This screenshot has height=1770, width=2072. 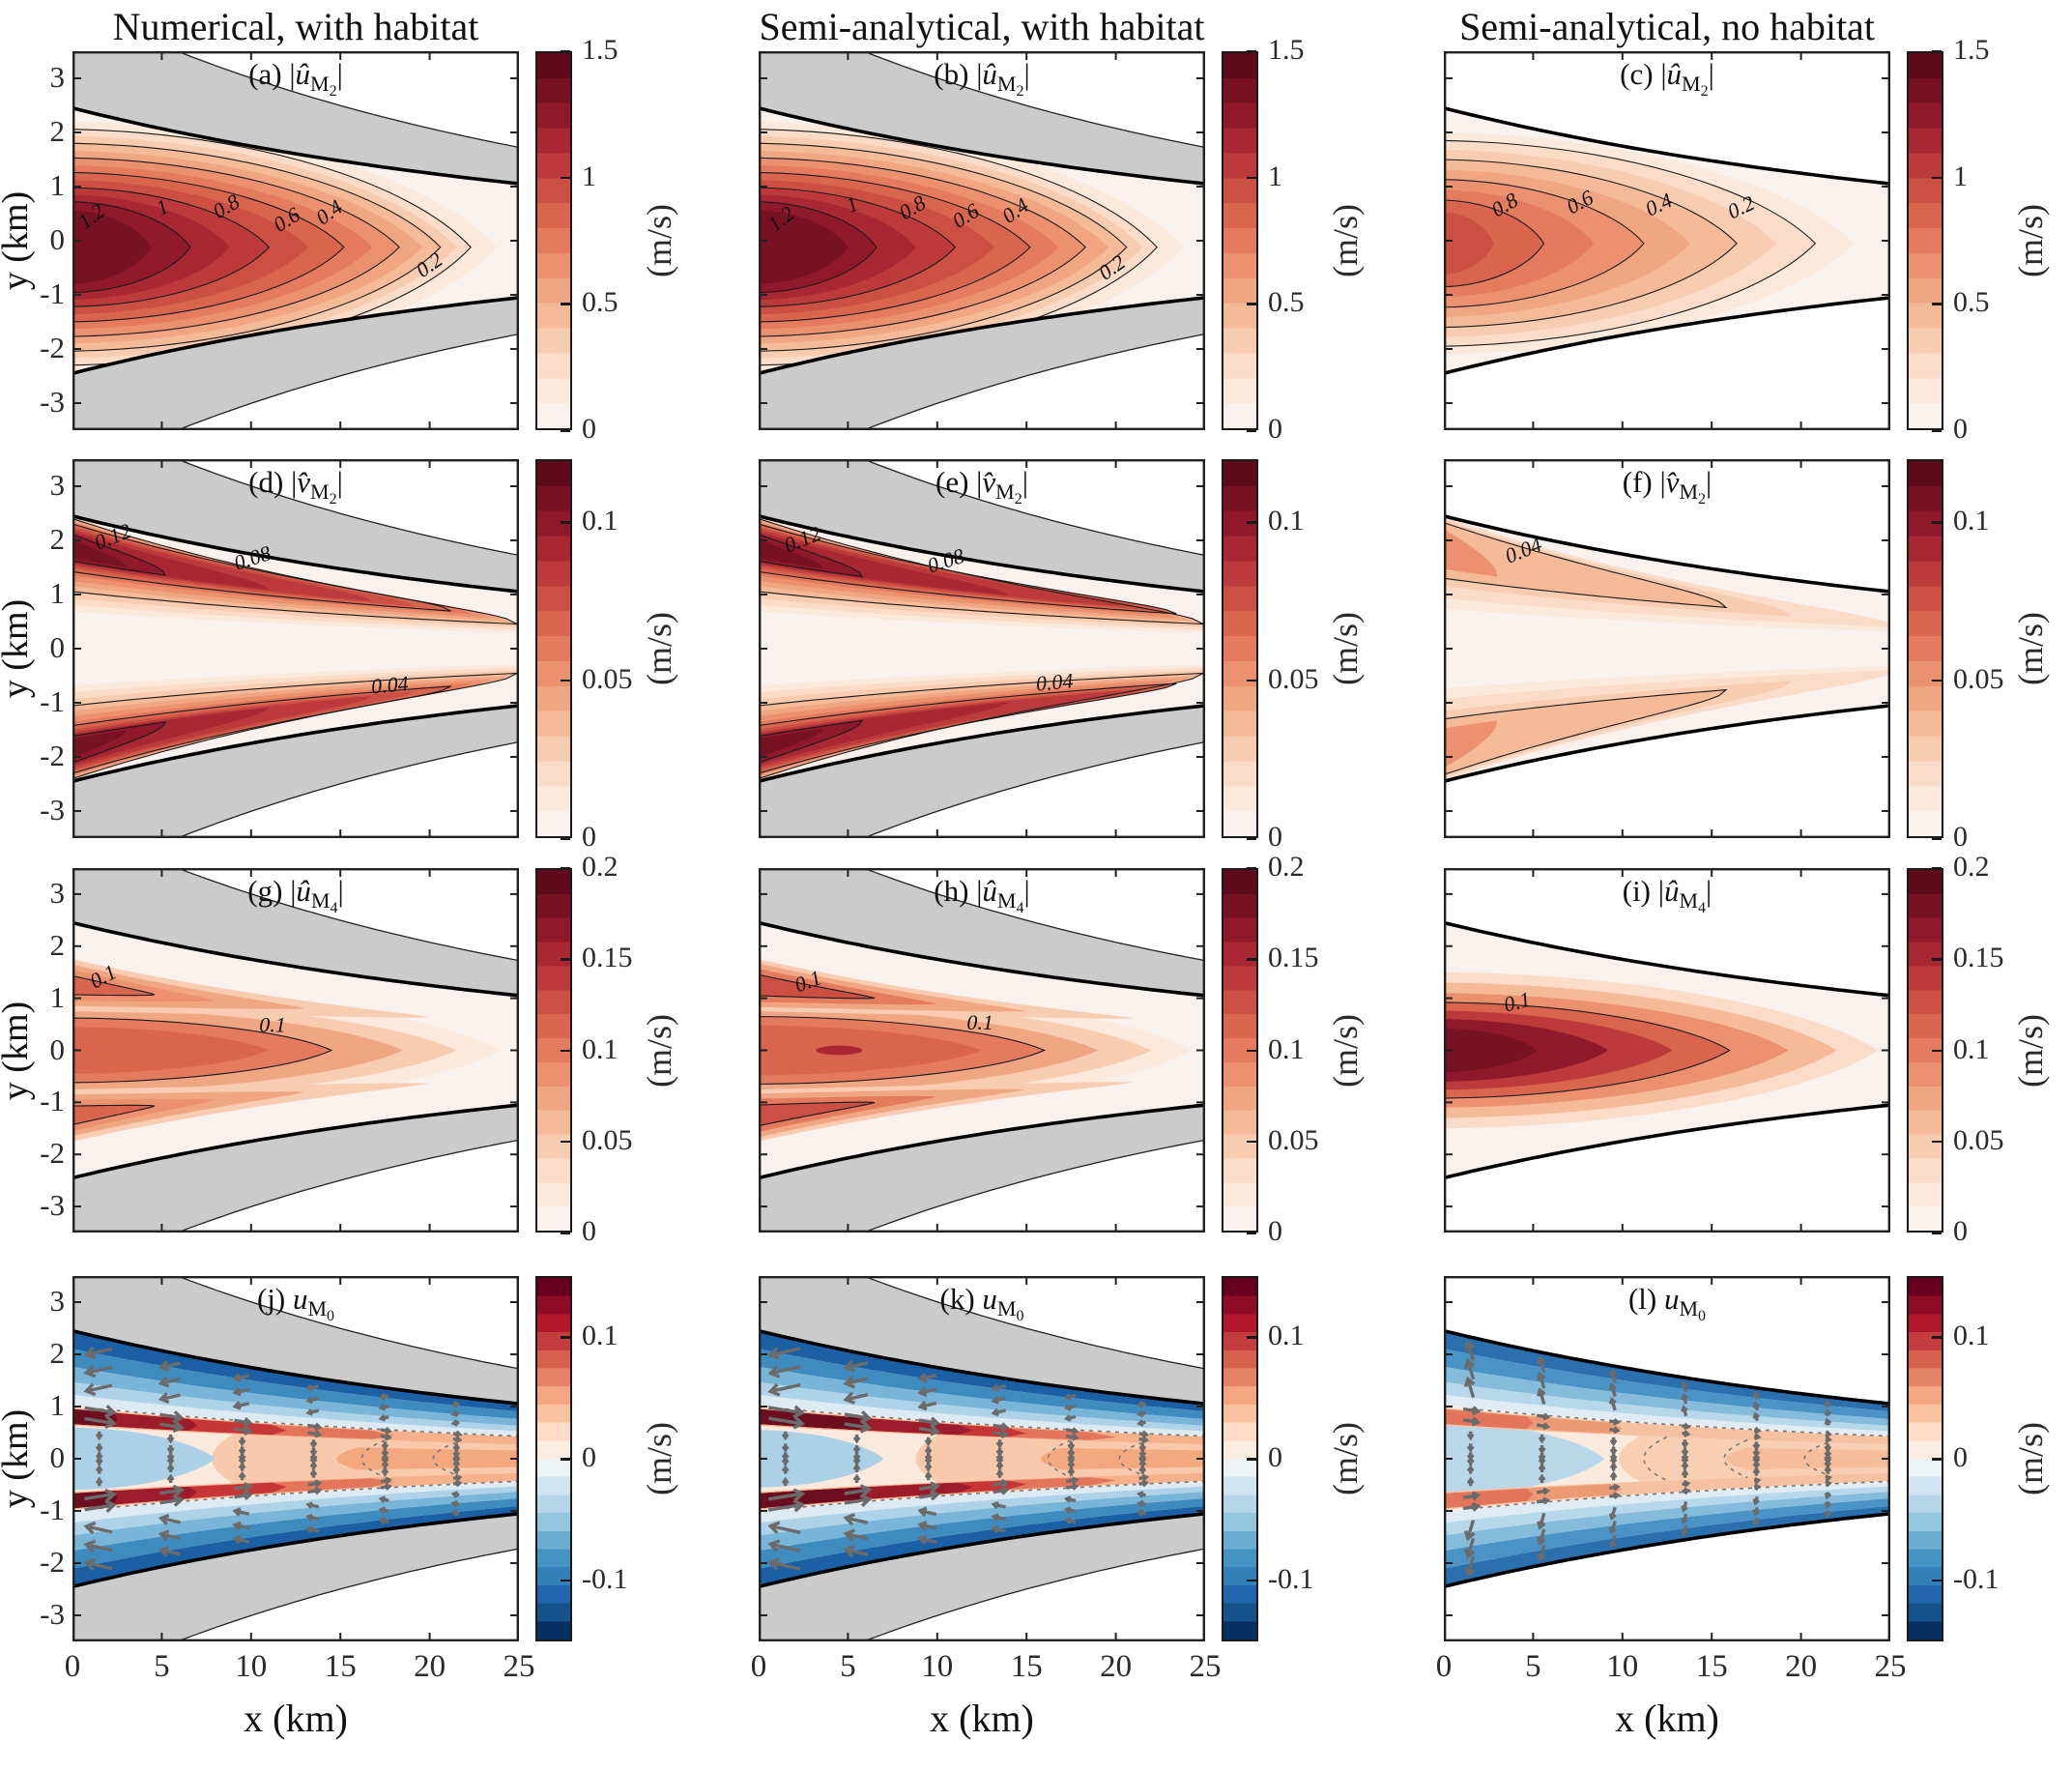 I want to click on panel-label-a: (a) |ûM2|, so click(x=295, y=78).